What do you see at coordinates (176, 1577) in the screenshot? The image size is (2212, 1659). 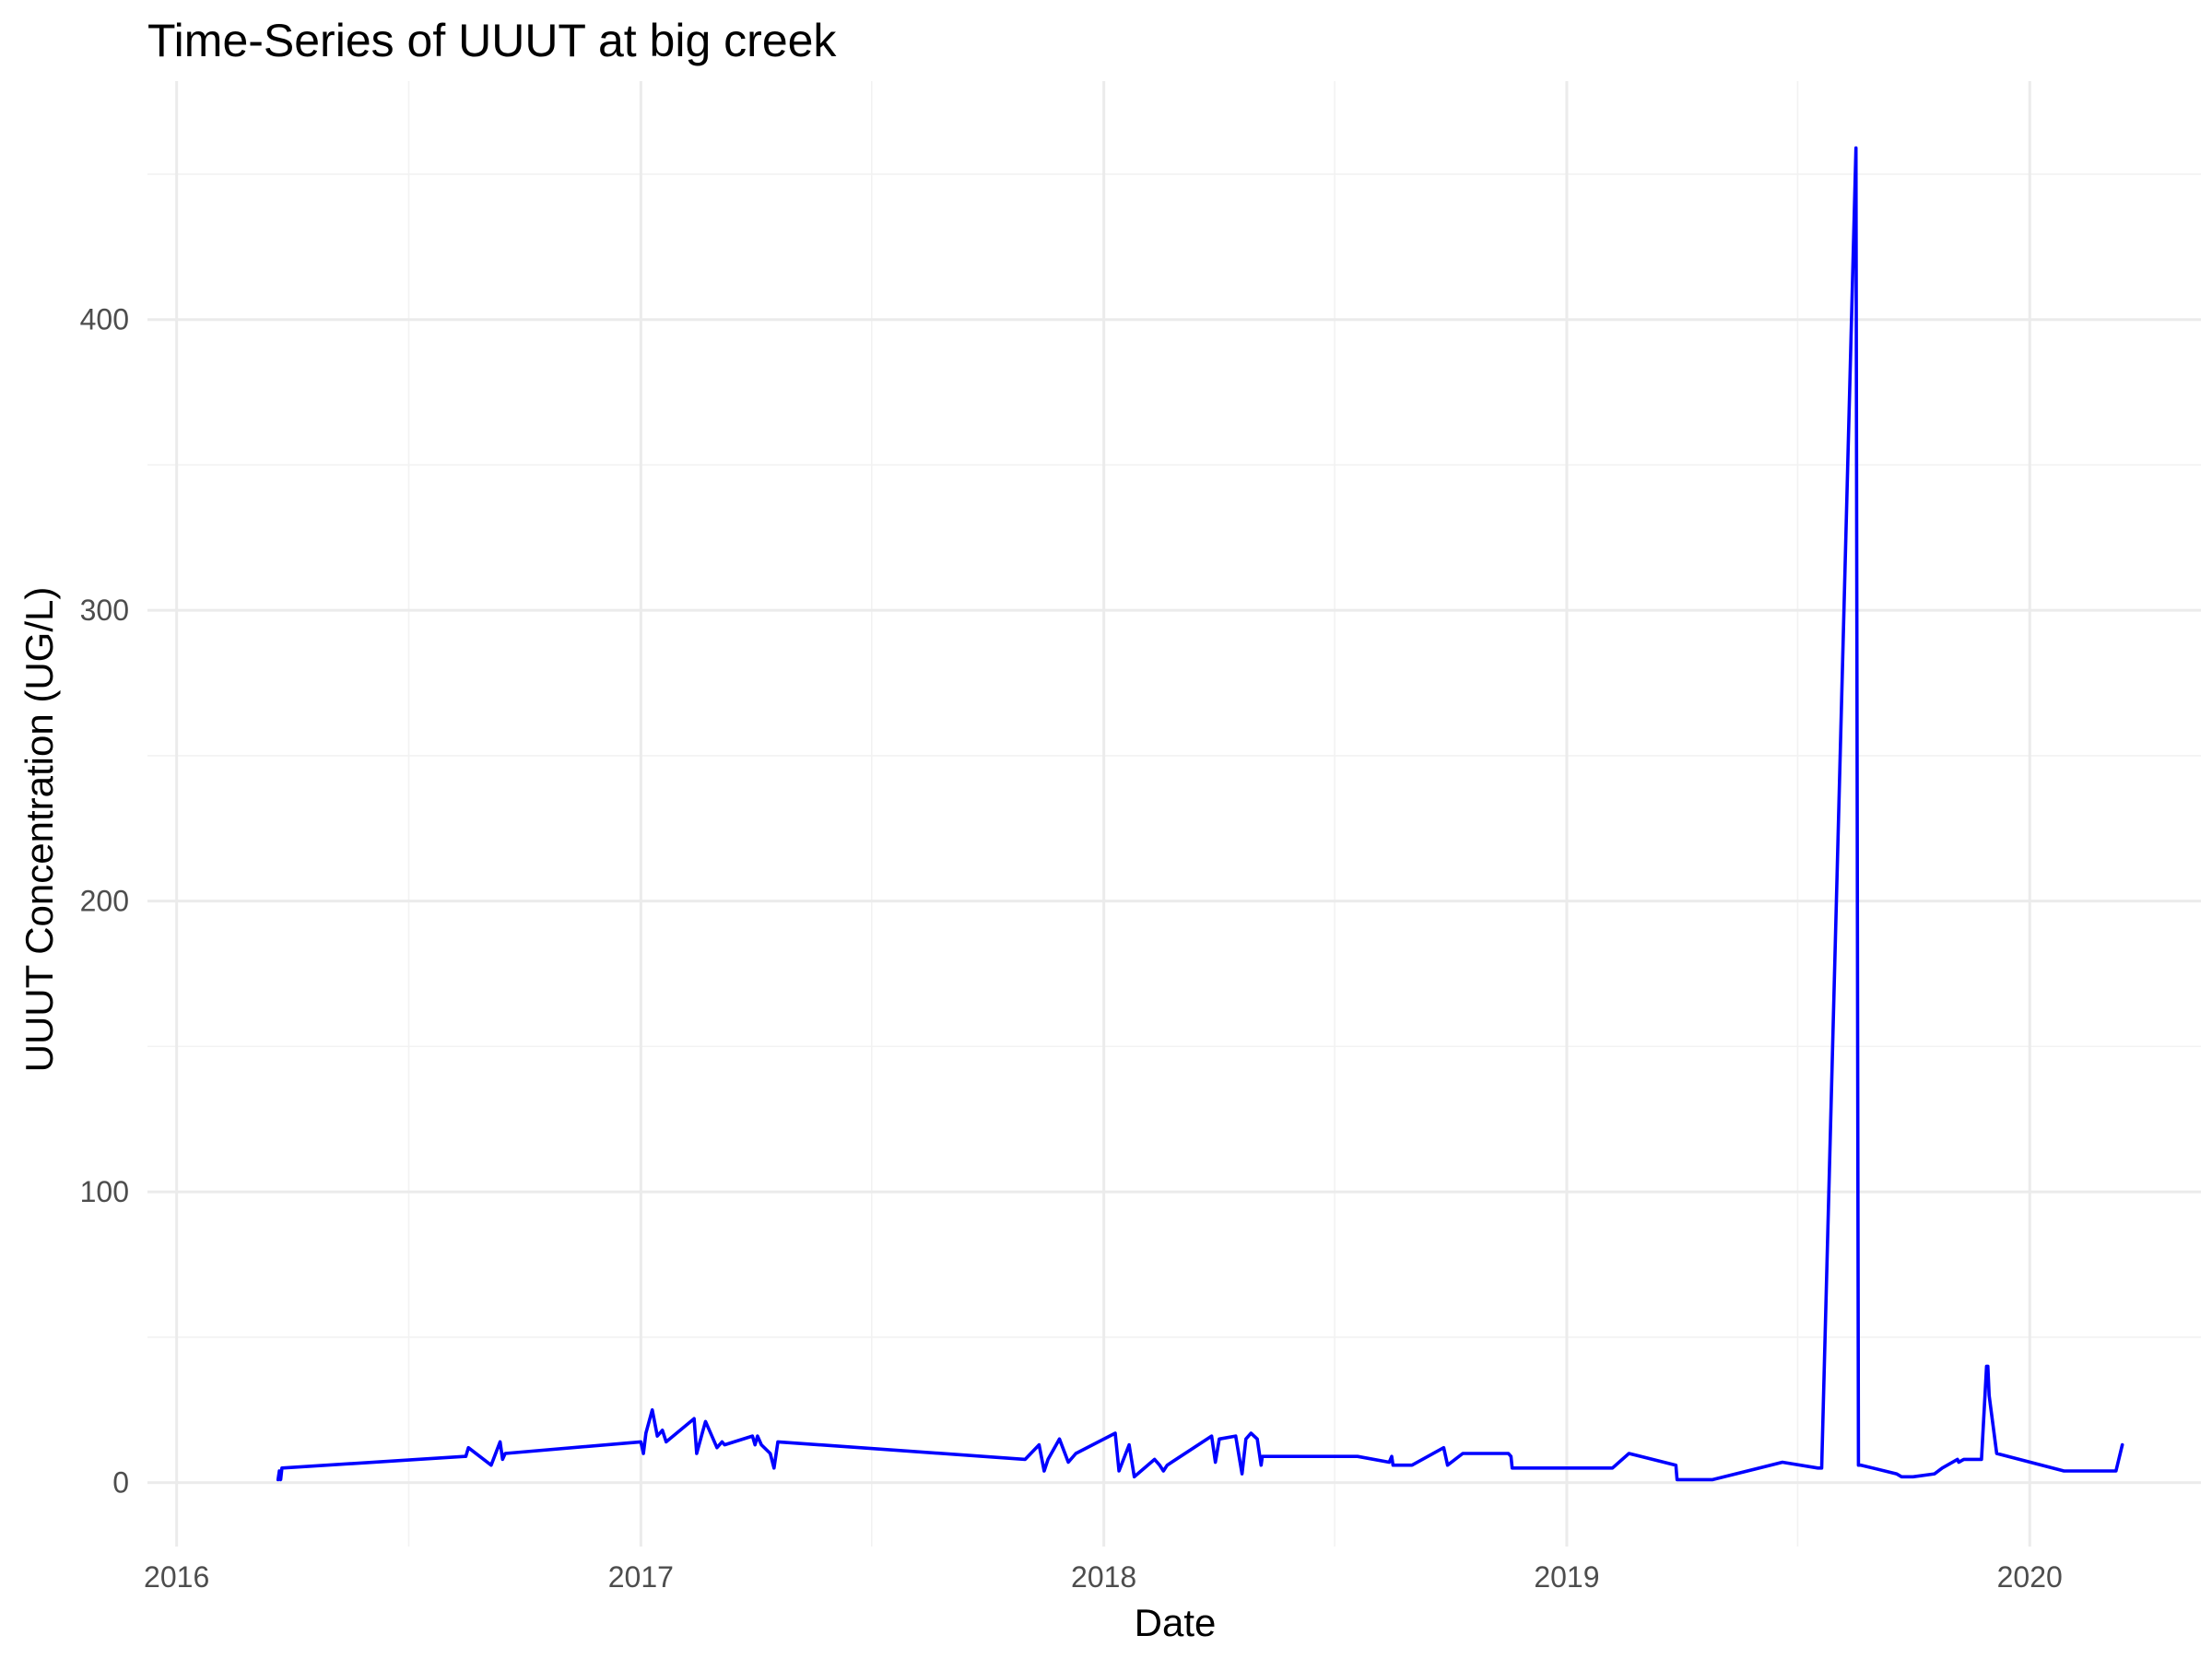 I see `x-tick-label: 2016` at bounding box center [176, 1577].